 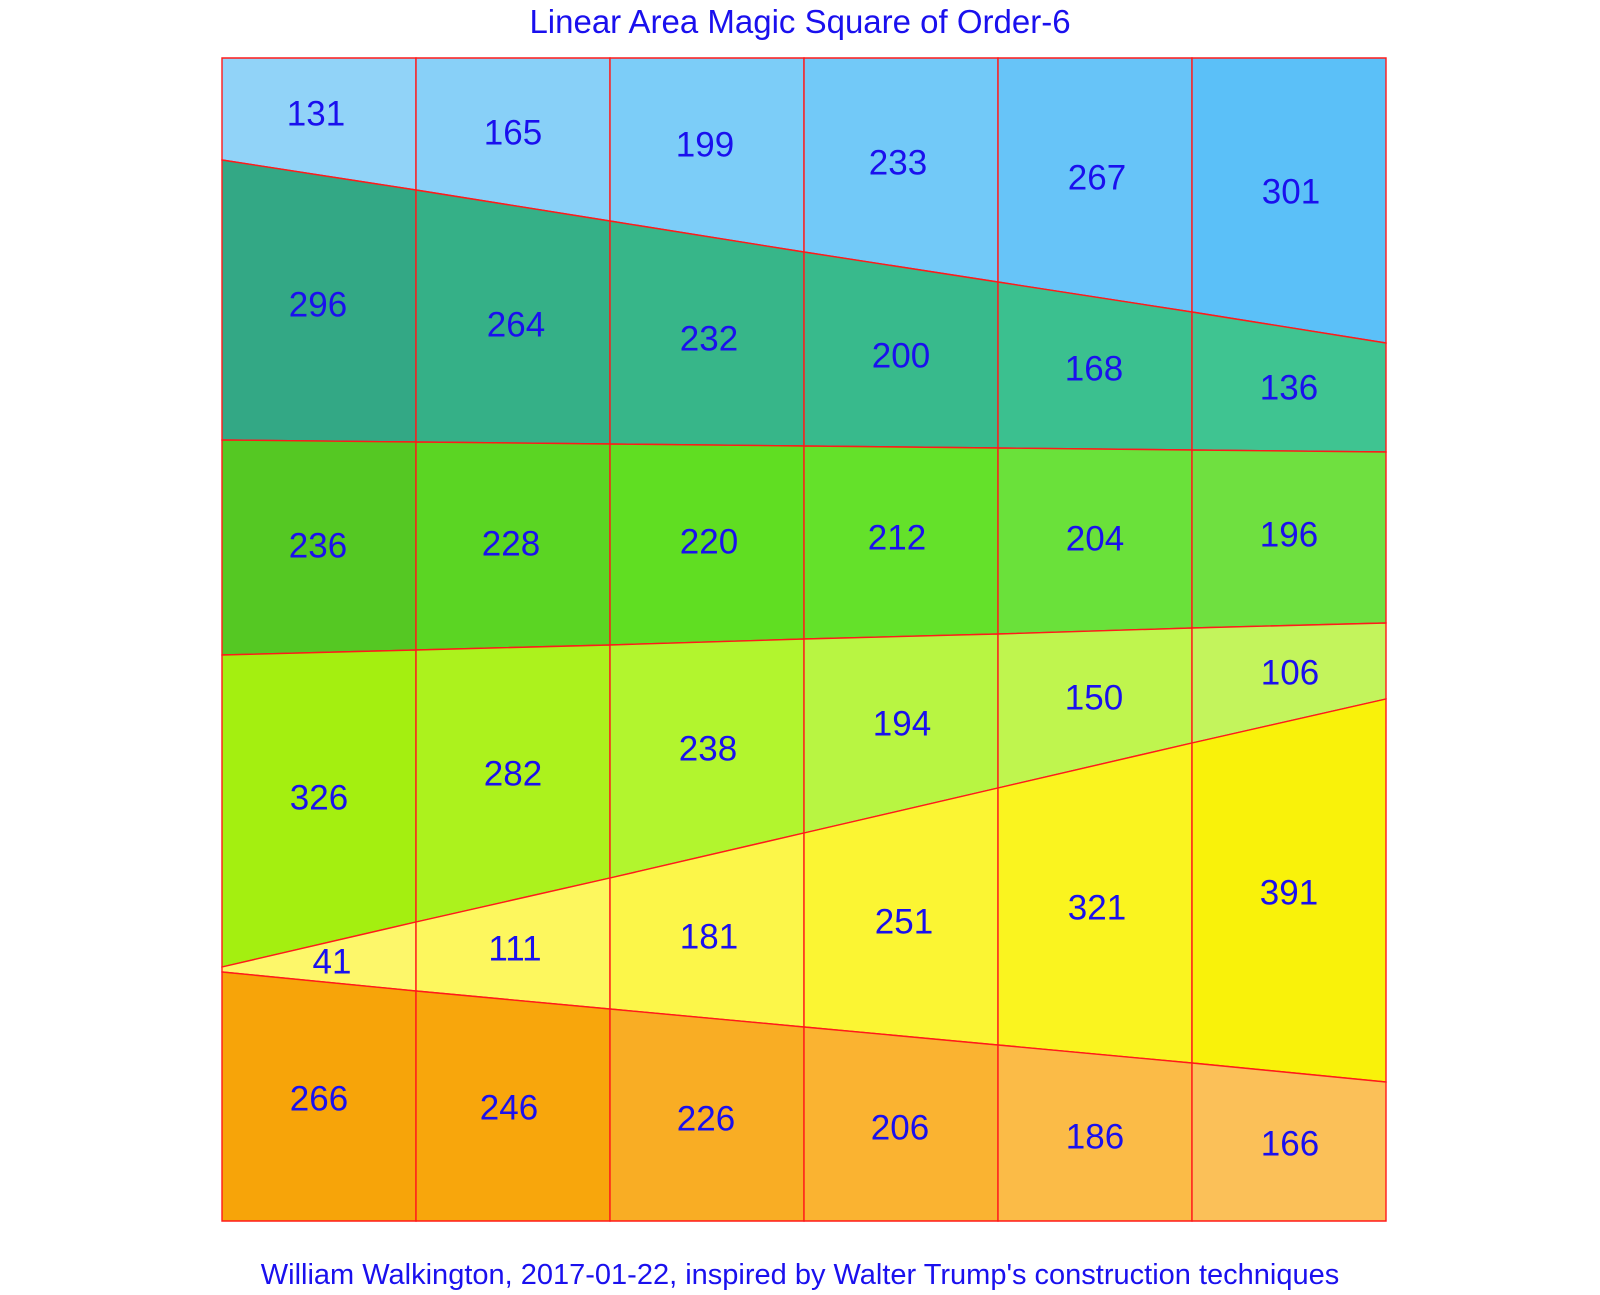 What do you see at coordinates (316, 114) in the screenshot?
I see `cell-value-label: 131` at bounding box center [316, 114].